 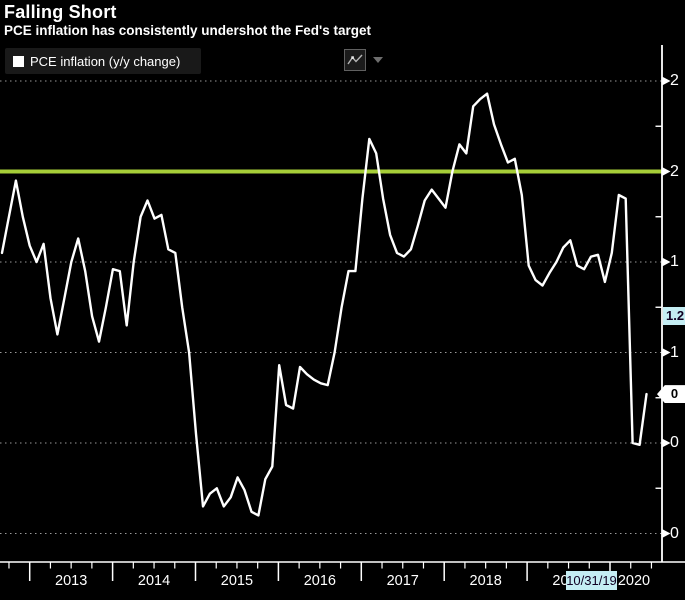 I want to click on x-axis-label: 2016, so click(x=319, y=581).